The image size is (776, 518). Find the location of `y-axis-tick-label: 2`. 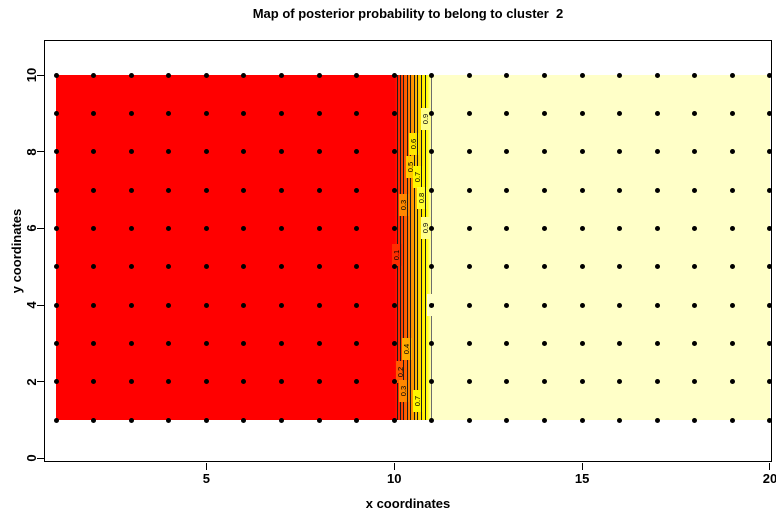

y-axis-tick-label: 2 is located at coordinates (31, 382).